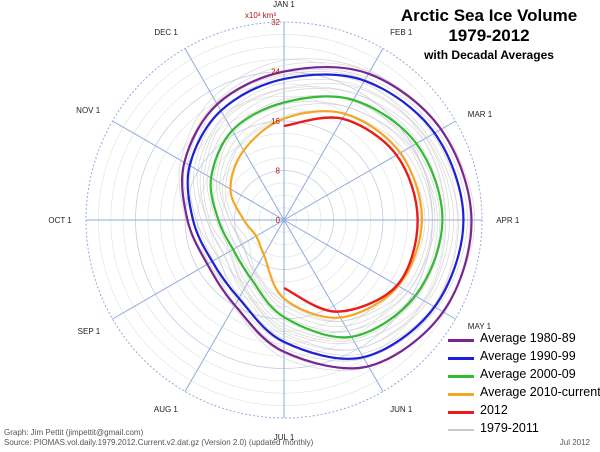  What do you see at coordinates (574, 442) in the screenshot?
I see `footer-date: Jul 2012` at bounding box center [574, 442].